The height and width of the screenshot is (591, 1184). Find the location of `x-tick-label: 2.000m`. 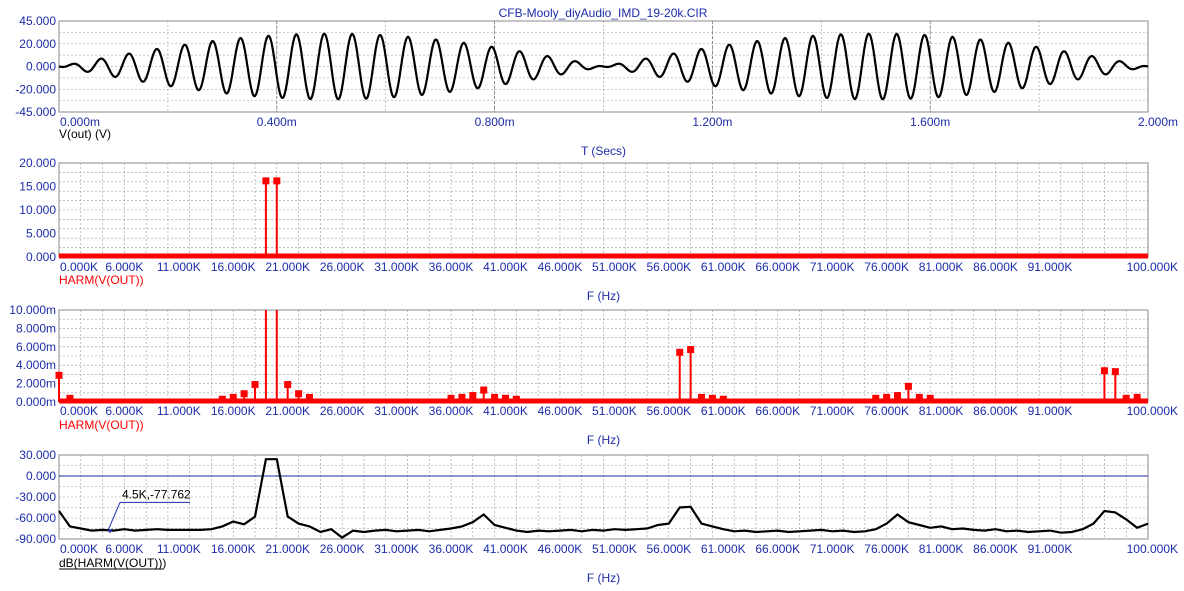

x-tick-label: 2.000m is located at coordinates (1158, 122).